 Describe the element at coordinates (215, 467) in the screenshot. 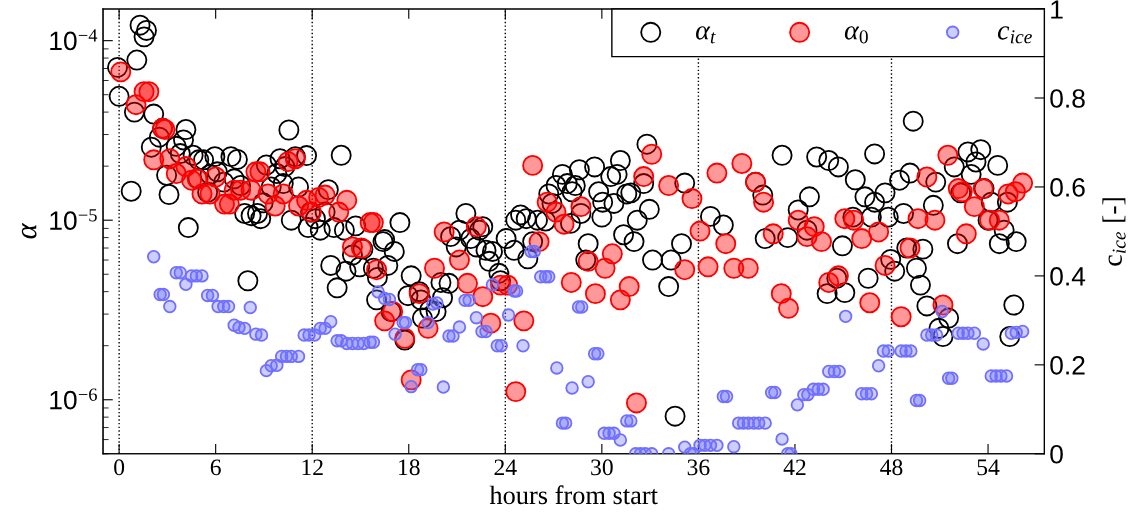

I see `x-tick-label: 6` at that location.